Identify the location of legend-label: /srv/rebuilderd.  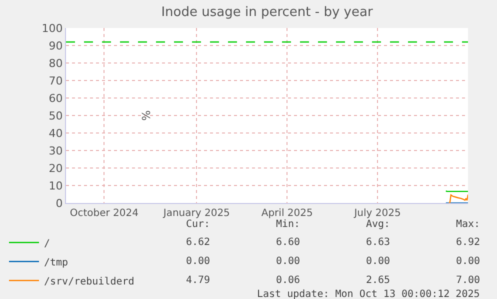
(89, 282).